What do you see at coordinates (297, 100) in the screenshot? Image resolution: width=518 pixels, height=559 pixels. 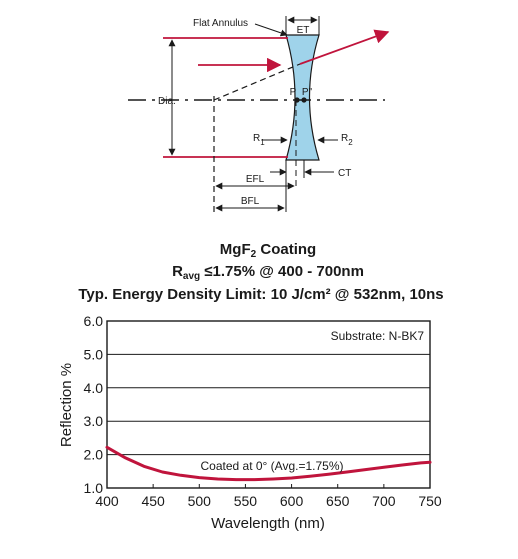 I see `principal-point-p` at bounding box center [297, 100].